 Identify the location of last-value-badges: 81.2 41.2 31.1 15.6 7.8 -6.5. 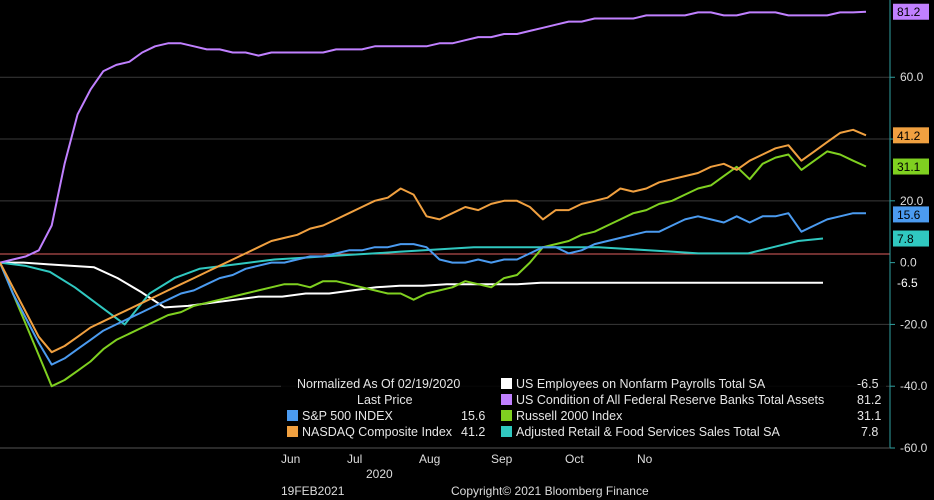
(911, 147).